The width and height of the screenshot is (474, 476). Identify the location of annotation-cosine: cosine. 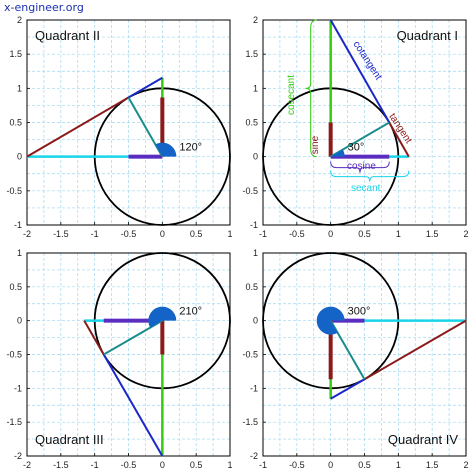
(361, 166).